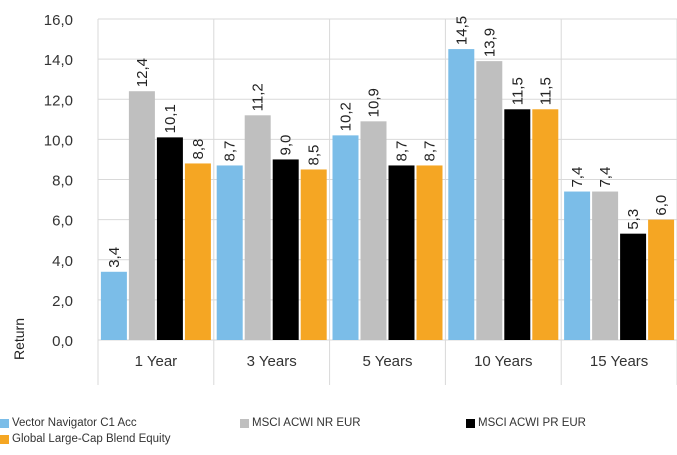 The image size is (677, 455). I want to click on bar-value-label: 10,9, so click(374, 102).